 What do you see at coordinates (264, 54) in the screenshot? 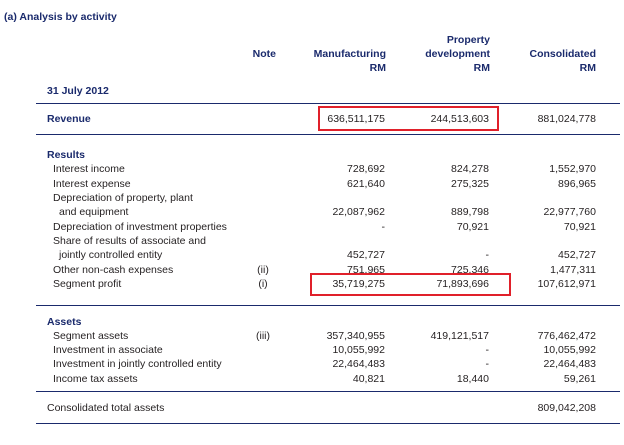
I see `note-header: Note` at bounding box center [264, 54].